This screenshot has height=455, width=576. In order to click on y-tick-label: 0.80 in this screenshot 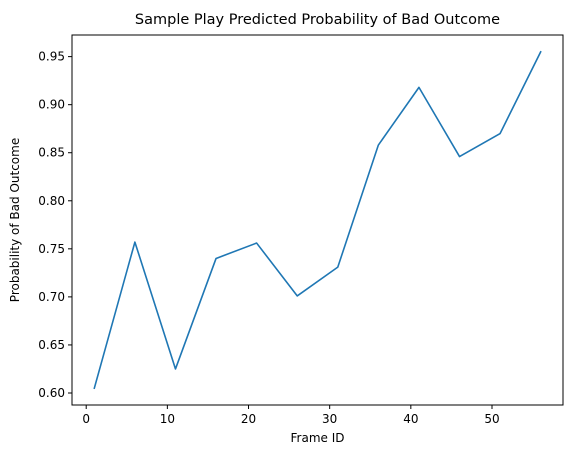, I will do `click(51, 201)`.